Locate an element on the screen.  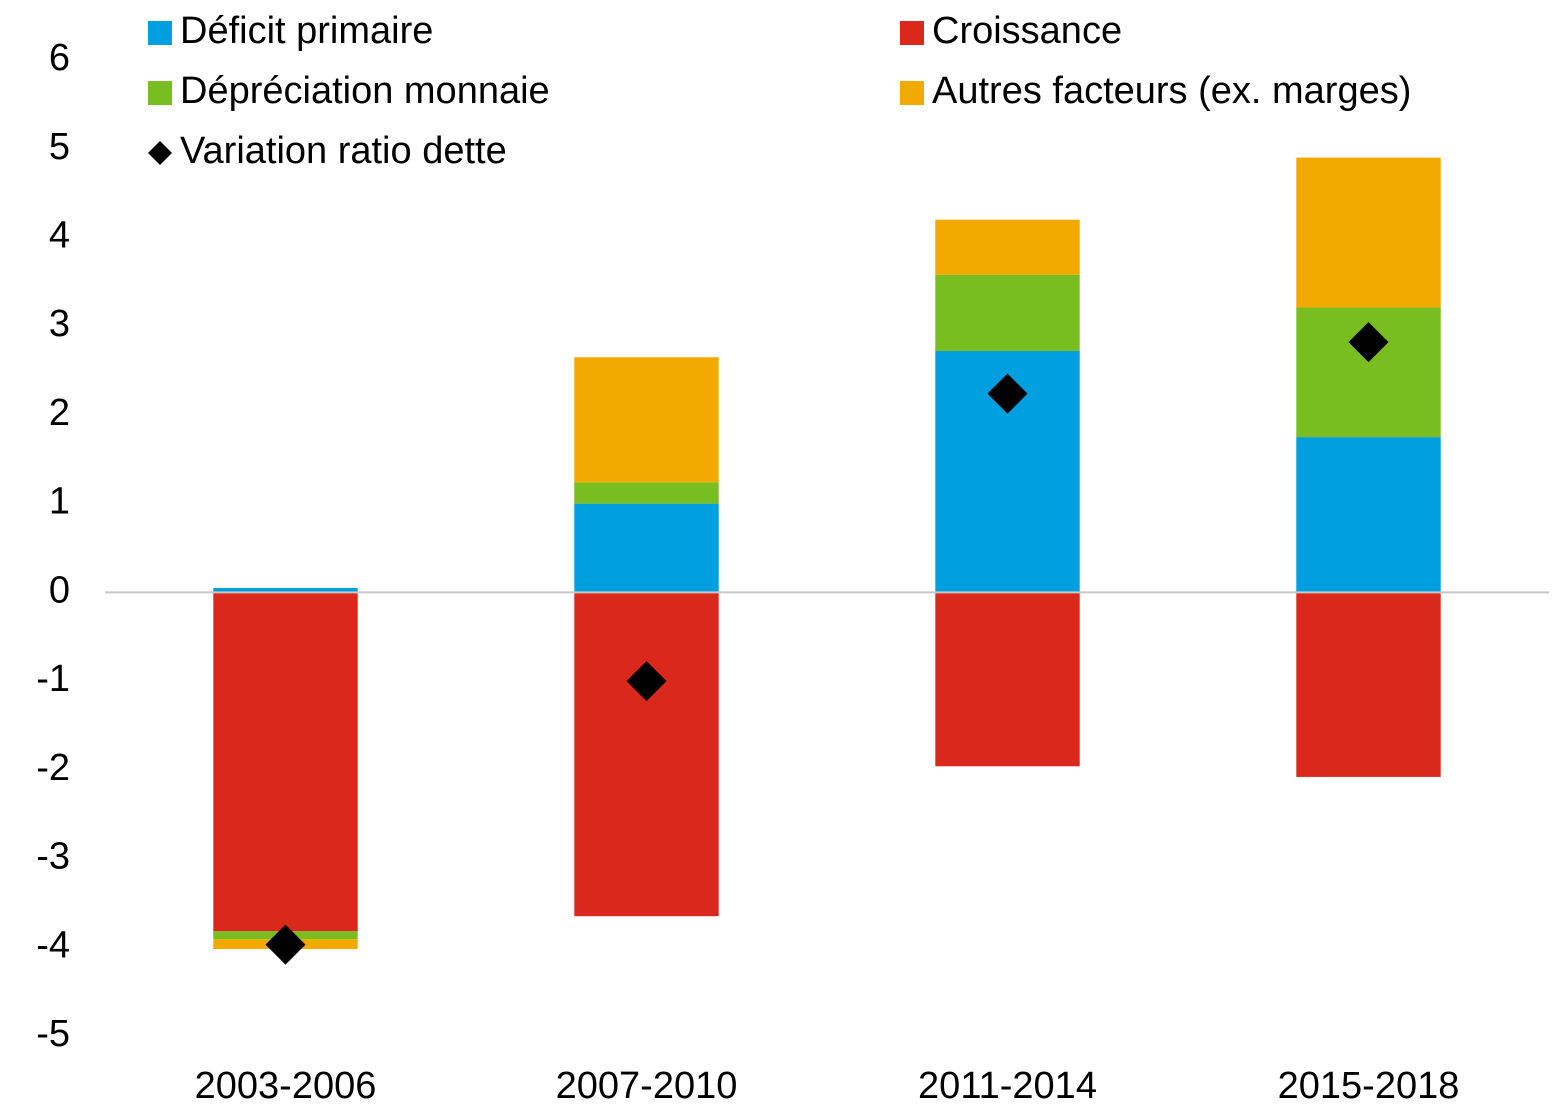
y-tick-label: 3 is located at coordinates (59, 324).